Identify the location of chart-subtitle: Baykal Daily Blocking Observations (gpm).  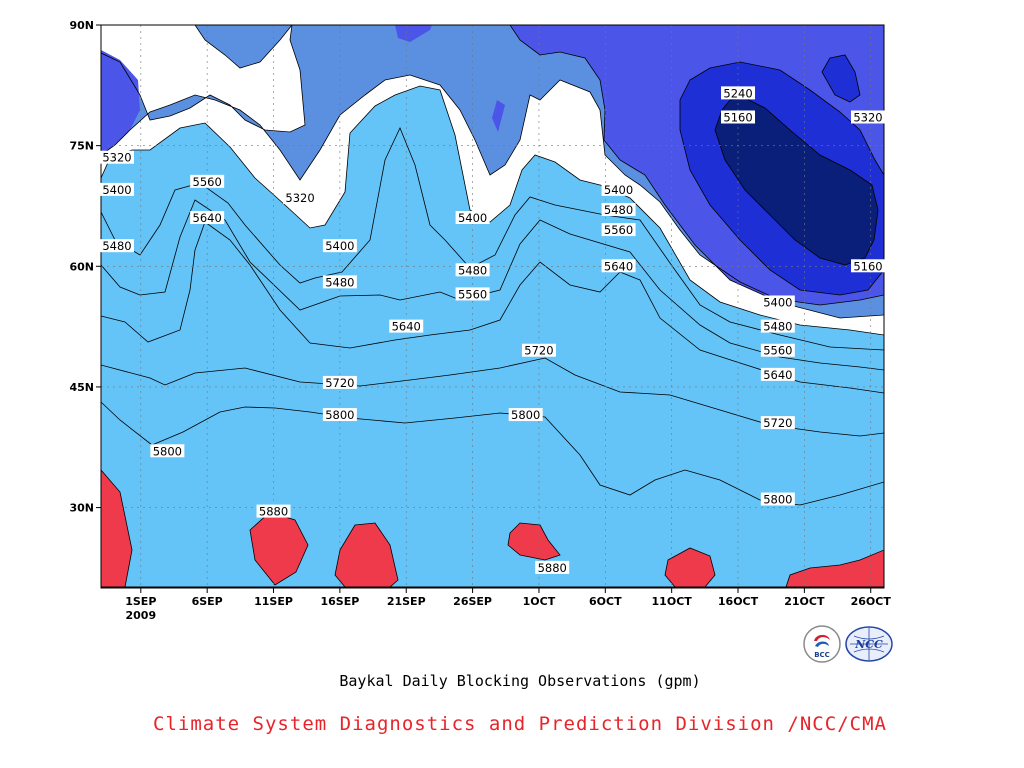
(520, 681).